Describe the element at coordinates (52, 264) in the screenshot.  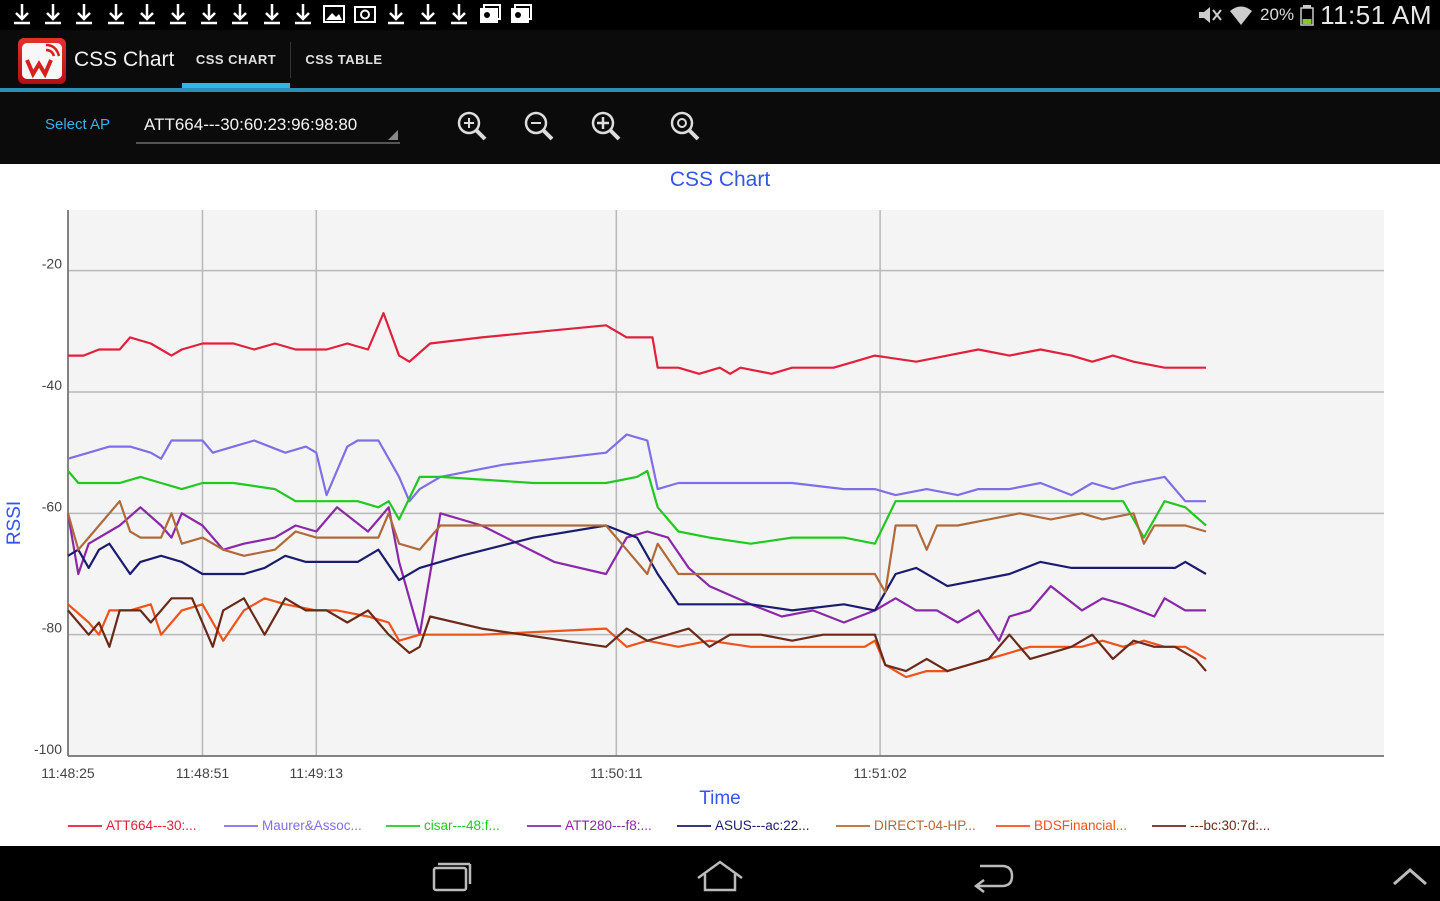
I see `y-tick-label: -20` at that location.